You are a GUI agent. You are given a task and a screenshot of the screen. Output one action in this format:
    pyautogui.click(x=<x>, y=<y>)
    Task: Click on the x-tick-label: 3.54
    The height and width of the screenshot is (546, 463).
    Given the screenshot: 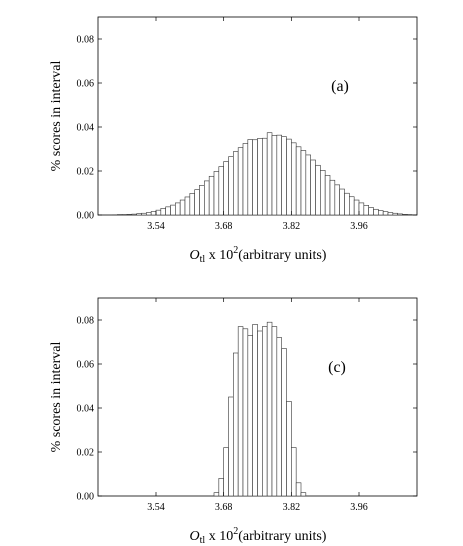 What is the action you would take?
    pyautogui.click(x=156, y=226)
    